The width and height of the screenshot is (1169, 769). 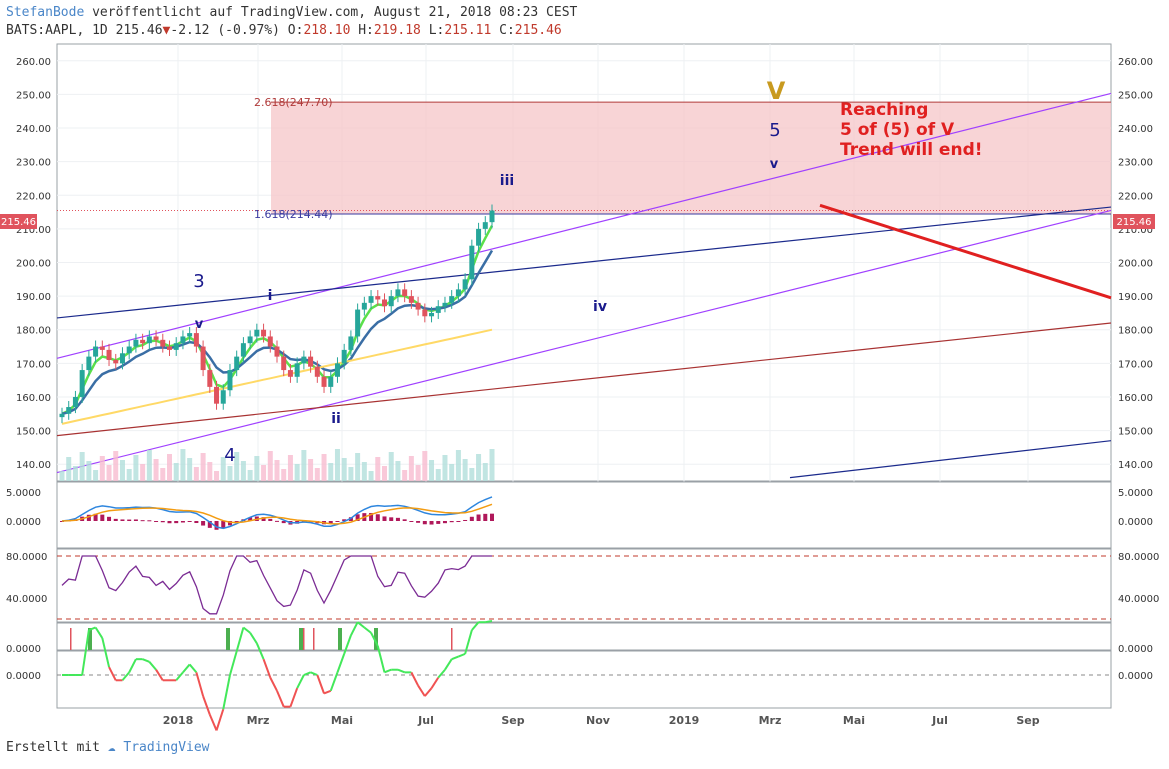 I want to click on fib-target-zone, so click(x=691, y=158).